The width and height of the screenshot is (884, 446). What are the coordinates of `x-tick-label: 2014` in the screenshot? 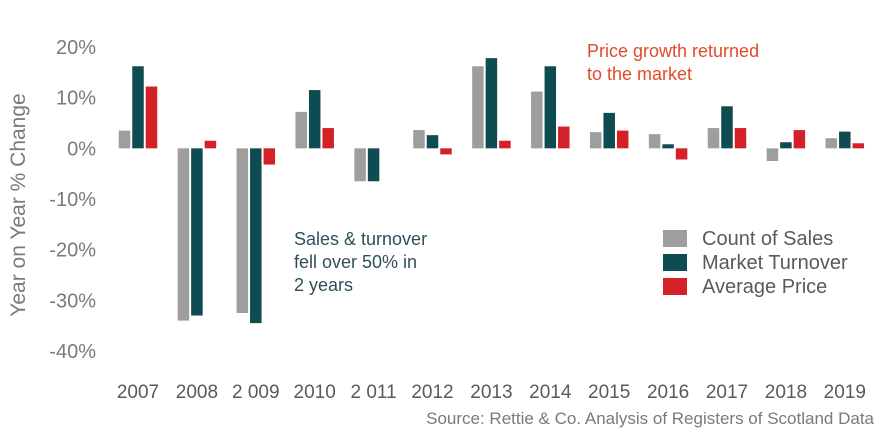 It's located at (550, 392).